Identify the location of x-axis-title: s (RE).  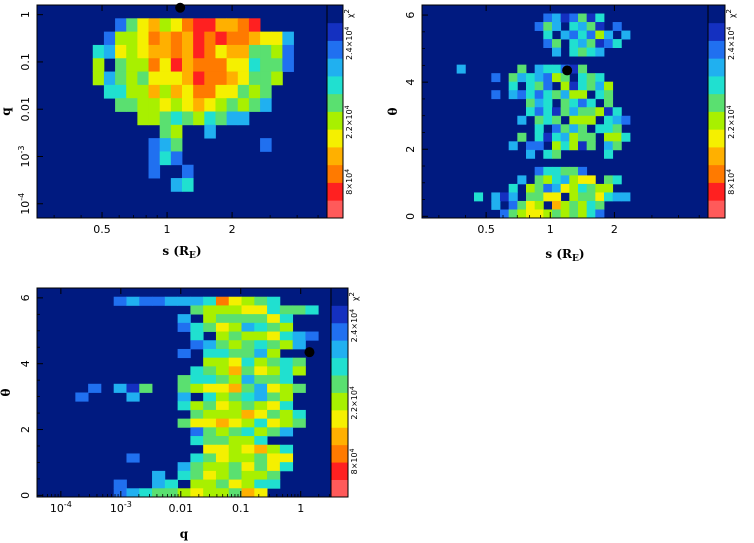
(564, 255).